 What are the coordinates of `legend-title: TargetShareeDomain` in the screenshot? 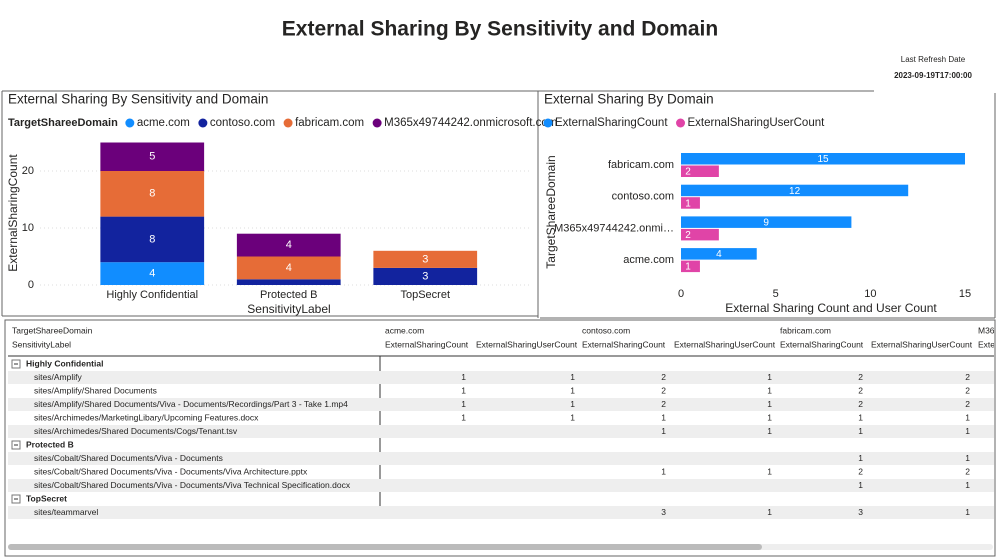 It's located at (63, 123).